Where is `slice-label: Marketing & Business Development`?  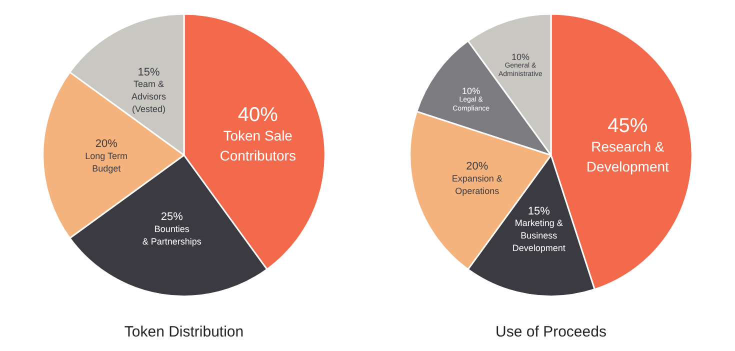
slice-label: Marketing & Business Development is located at coordinates (539, 236).